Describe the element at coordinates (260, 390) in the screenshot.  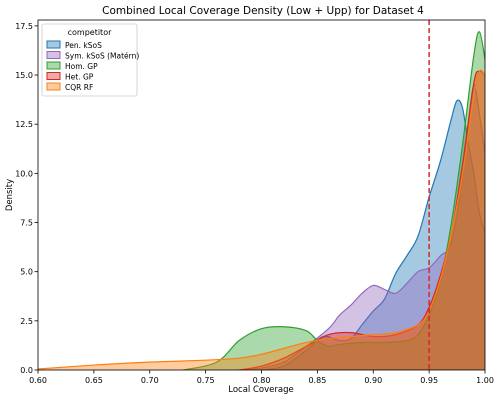
I see `x-axis-label: Local Coverage` at that location.